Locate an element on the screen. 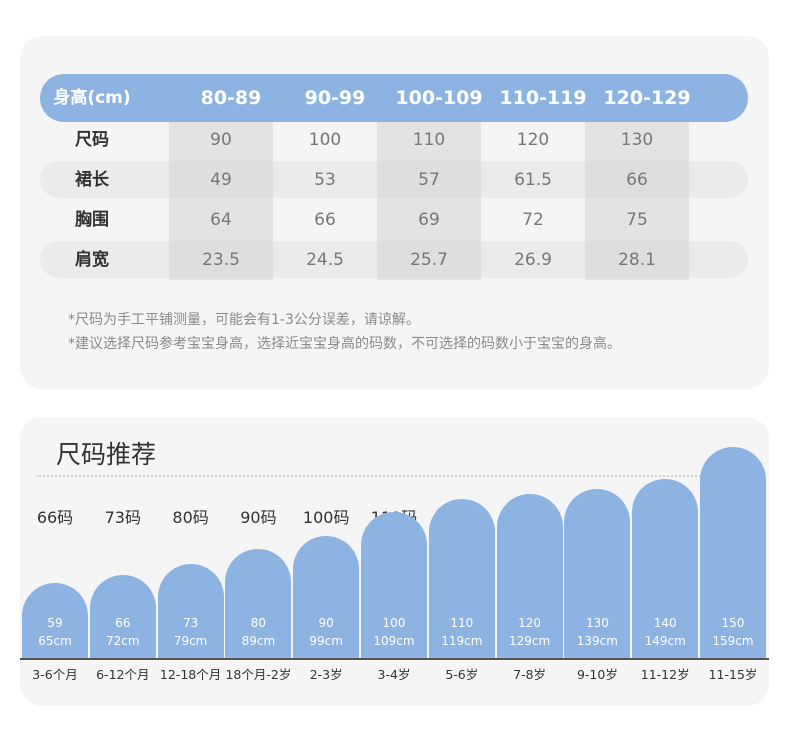  age-label: 5-6岁 is located at coordinates (462, 674).